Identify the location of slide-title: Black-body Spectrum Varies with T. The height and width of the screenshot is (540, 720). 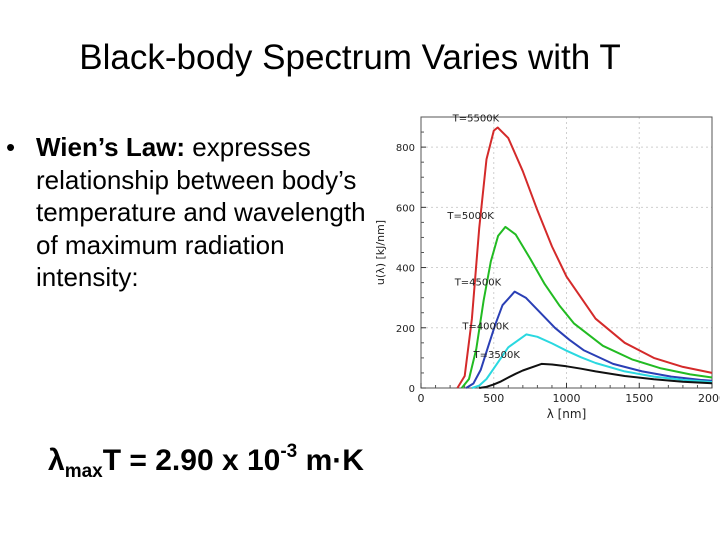
(350, 57).